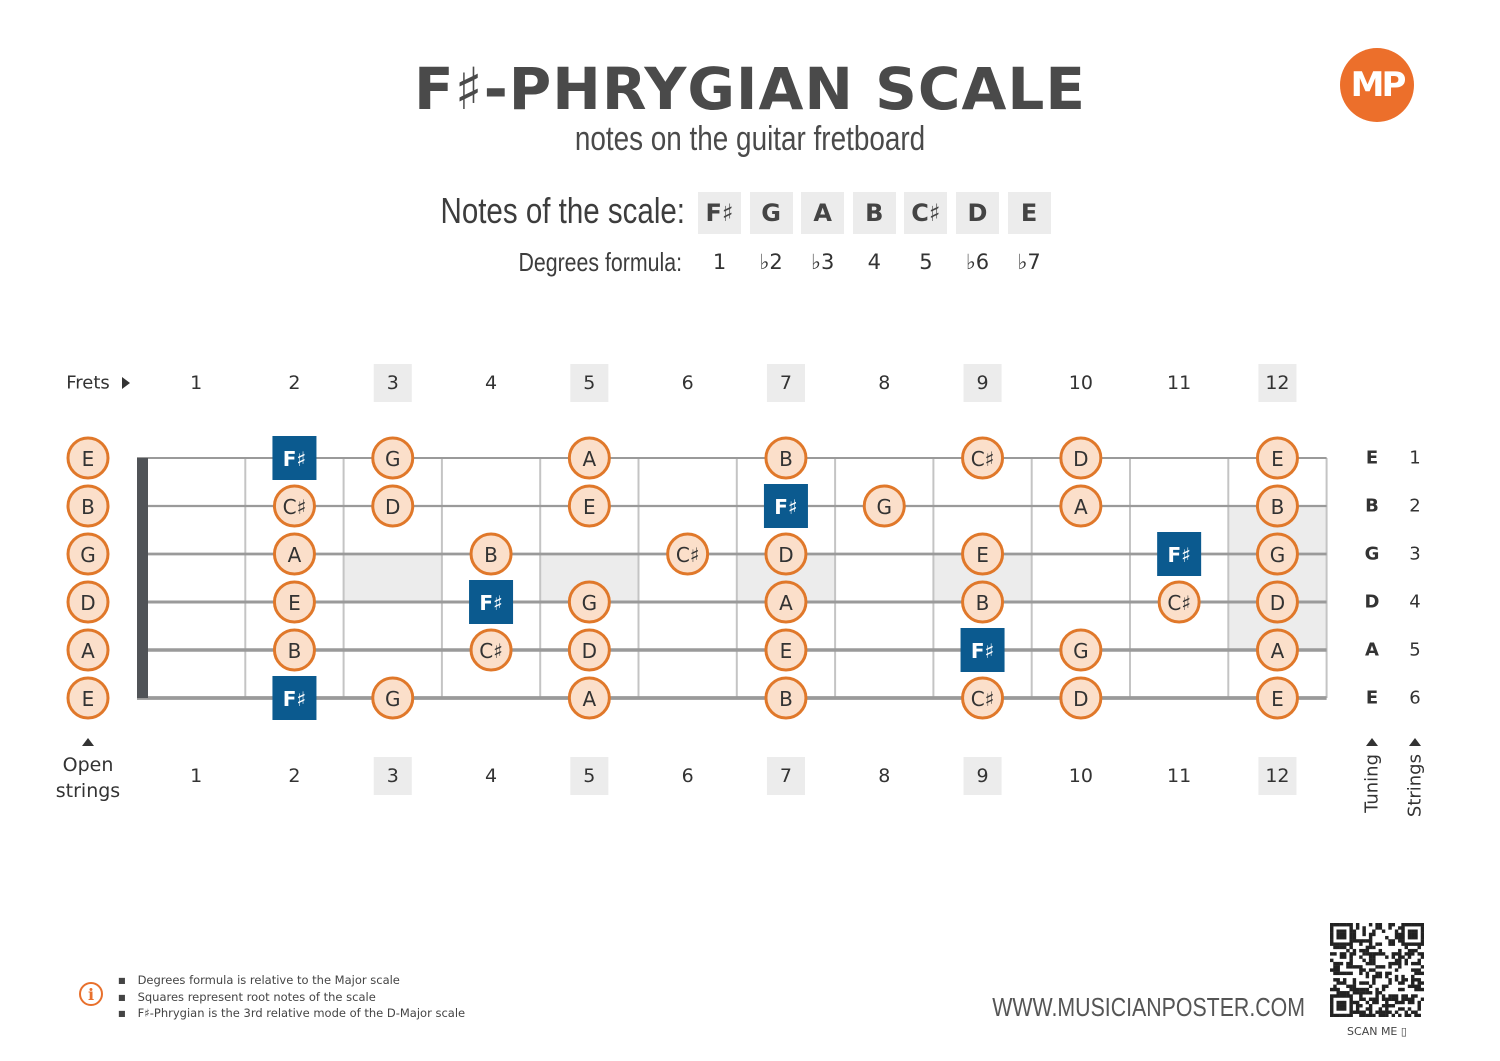  Describe the element at coordinates (983, 776) in the screenshot. I see `fret-number: 9` at that location.